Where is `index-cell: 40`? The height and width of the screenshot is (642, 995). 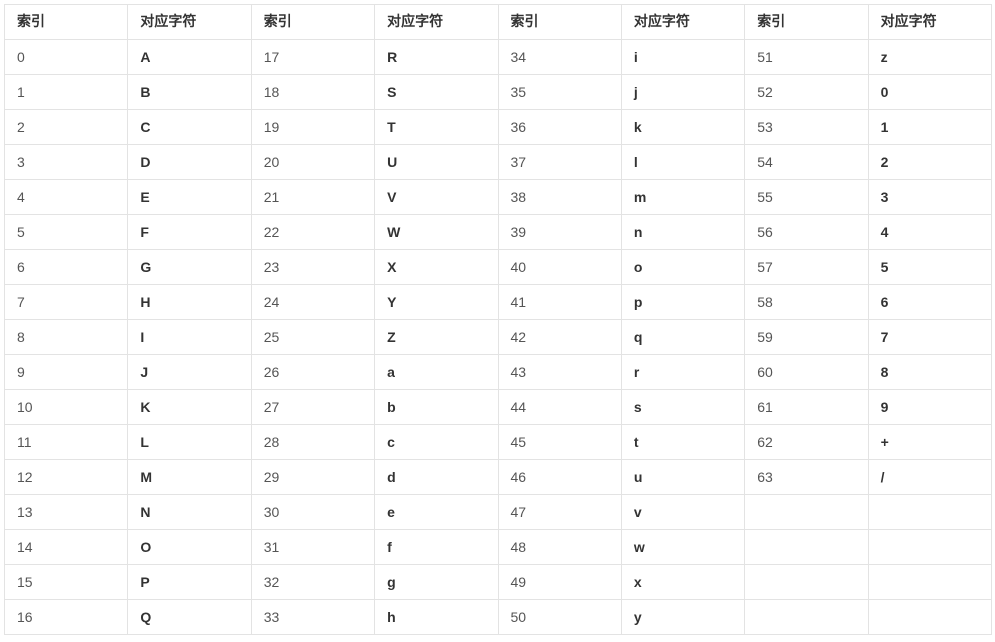 index-cell: 40 is located at coordinates (559, 267).